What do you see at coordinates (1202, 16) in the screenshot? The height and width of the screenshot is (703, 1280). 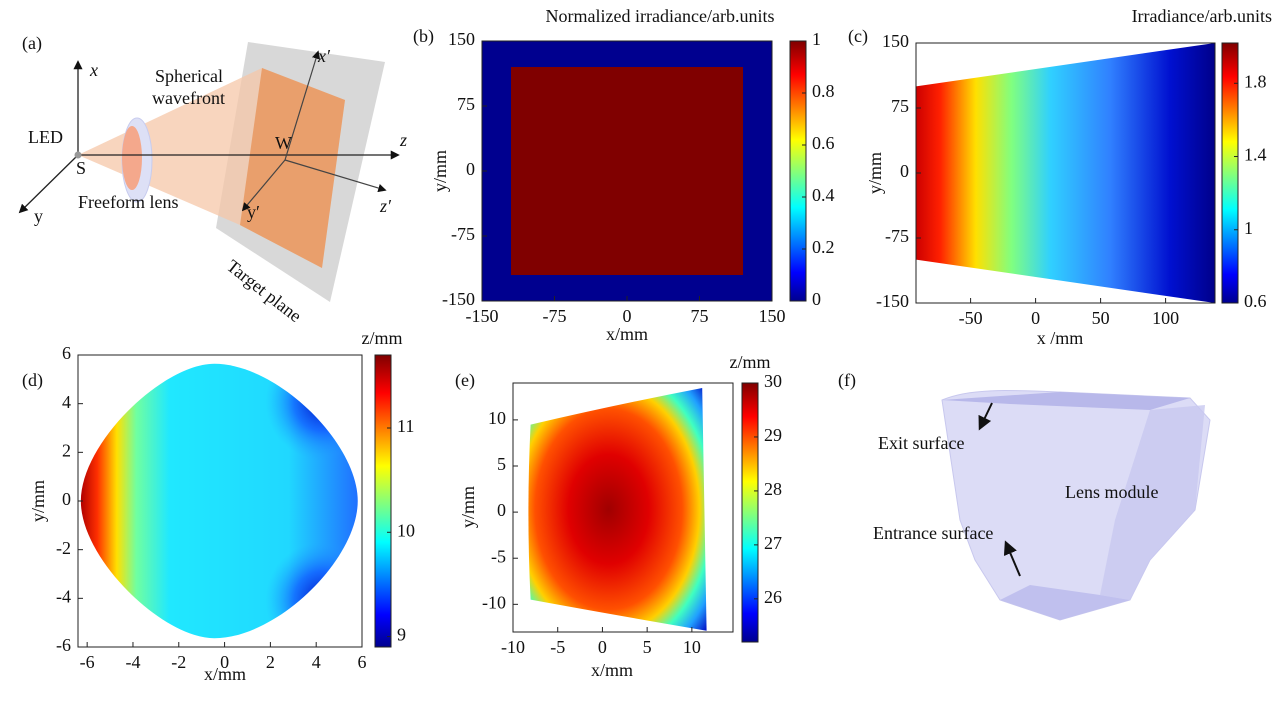 I see `colorbar-title: Irradiance/arb.units` at bounding box center [1202, 16].